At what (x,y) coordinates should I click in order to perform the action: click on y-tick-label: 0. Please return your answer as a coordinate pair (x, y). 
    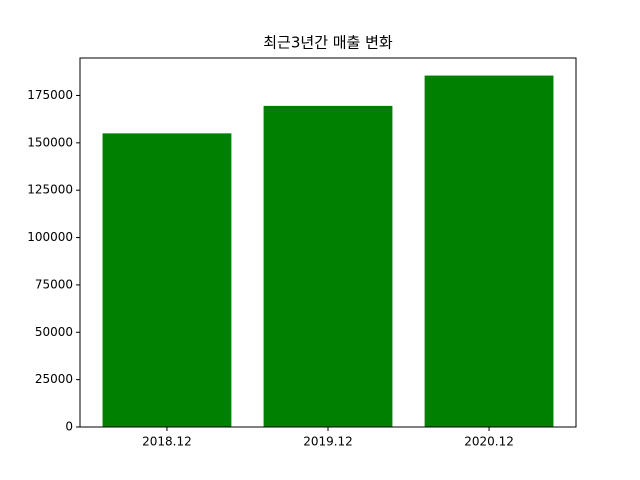
    Looking at the image, I should click on (69, 427).